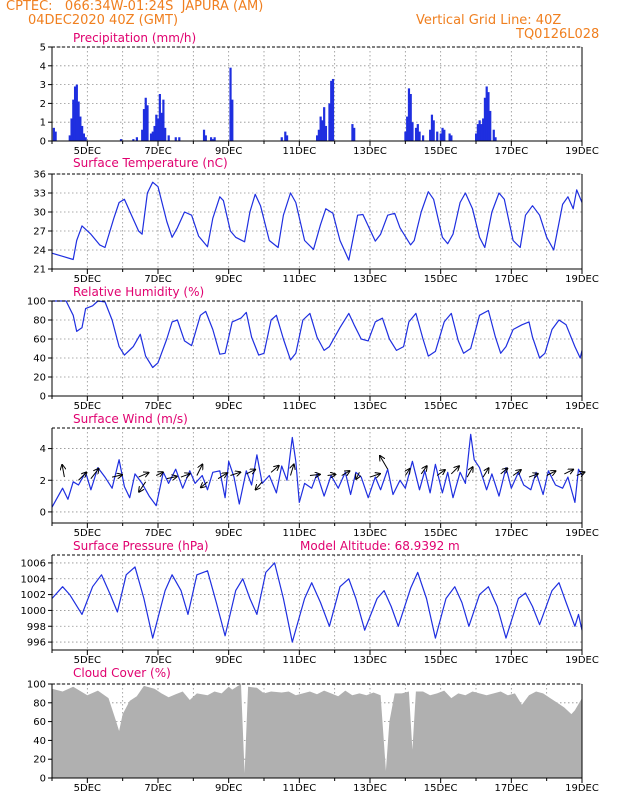 The image size is (618, 800). What do you see at coordinates (39, 213) in the screenshot?
I see `y-tick-label: 30` at bounding box center [39, 213].